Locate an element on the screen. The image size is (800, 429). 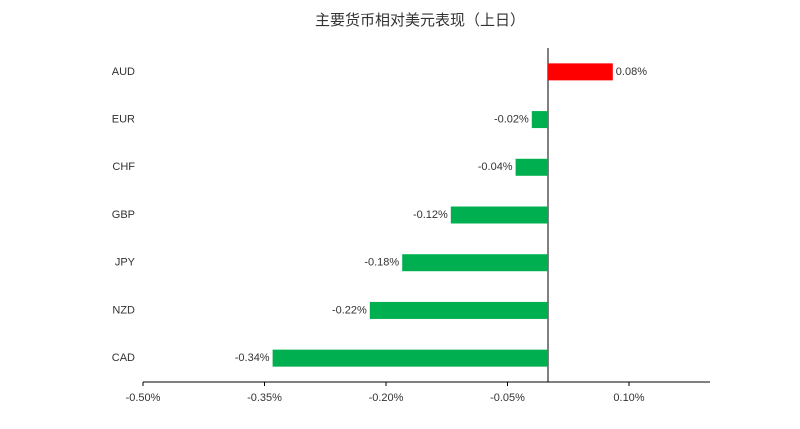
y-tick-label: AUD is located at coordinates (123, 72).